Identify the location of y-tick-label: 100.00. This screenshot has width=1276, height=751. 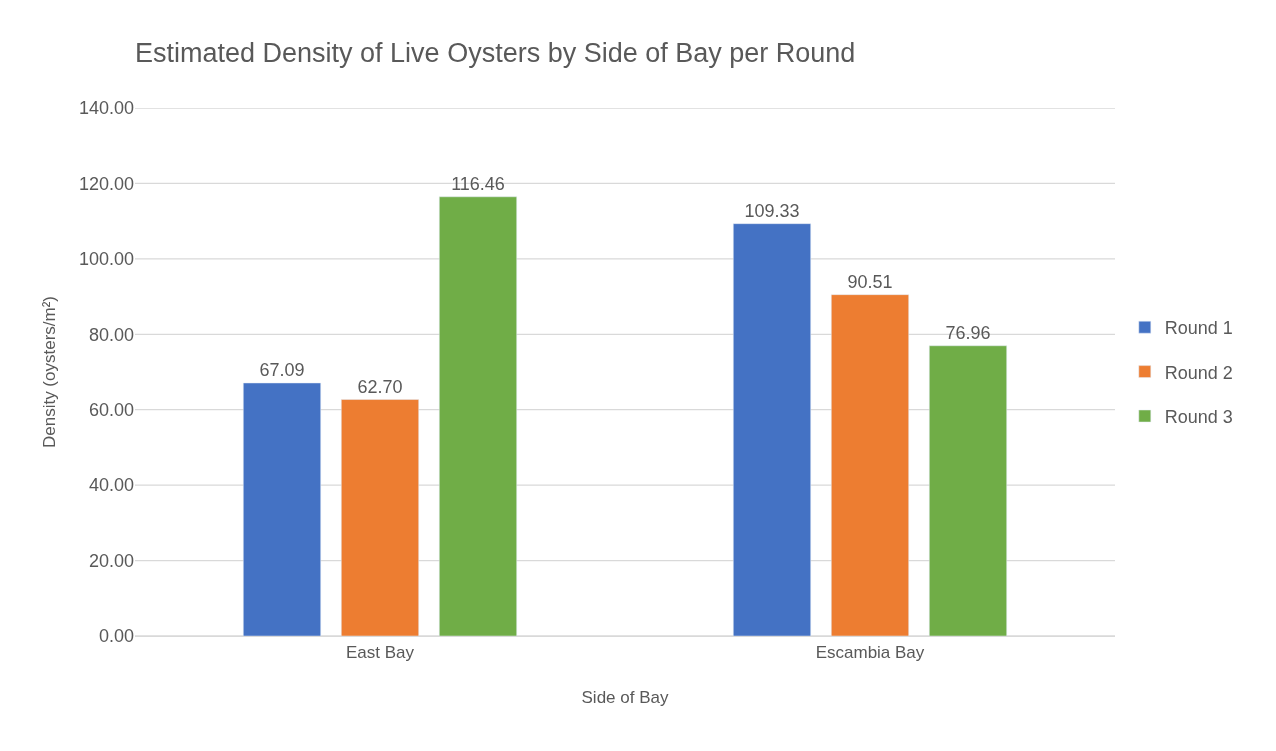
(106, 259).